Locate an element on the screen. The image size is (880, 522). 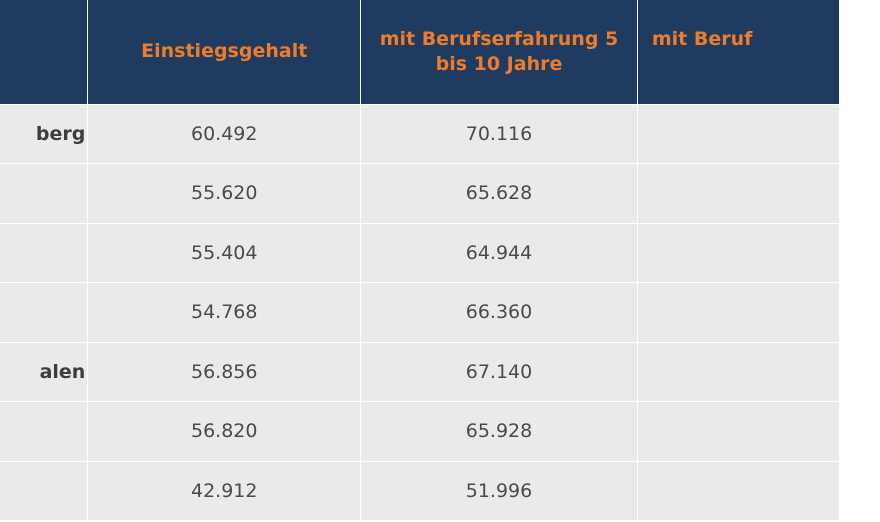
entry-salary-cell: 55.404 is located at coordinates (224, 253).